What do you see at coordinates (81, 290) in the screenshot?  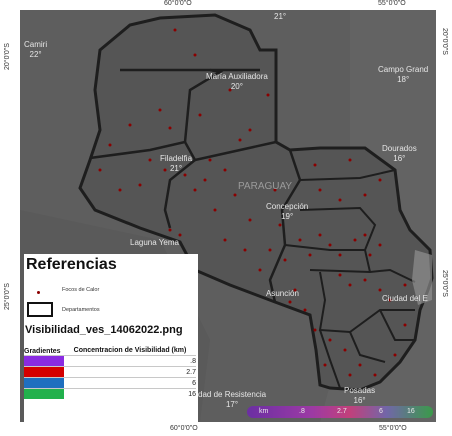 I see `hotspot-label: Focos de Calor` at bounding box center [81, 290].